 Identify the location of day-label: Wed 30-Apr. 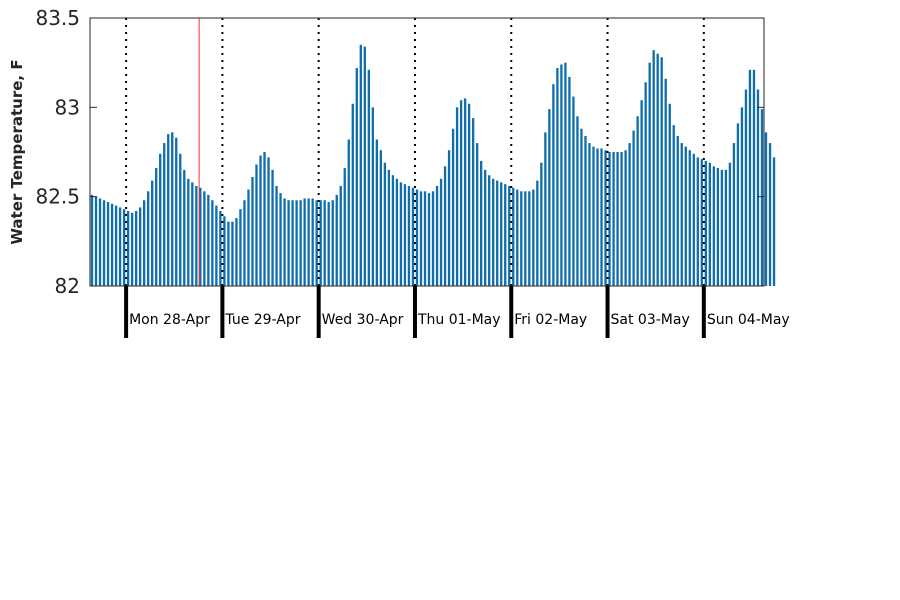
(363, 320).